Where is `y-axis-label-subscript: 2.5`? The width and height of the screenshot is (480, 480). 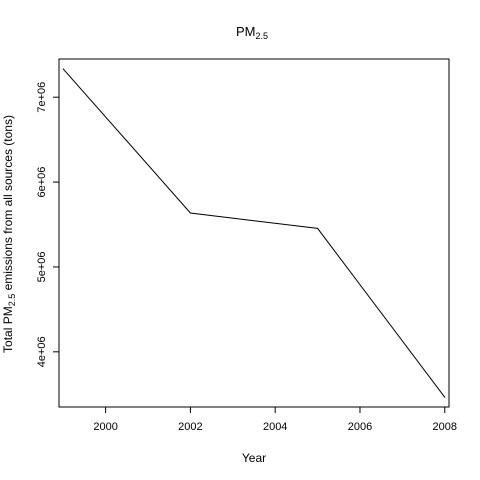
y-axis-label-subscript: 2.5 is located at coordinates (12, 300).